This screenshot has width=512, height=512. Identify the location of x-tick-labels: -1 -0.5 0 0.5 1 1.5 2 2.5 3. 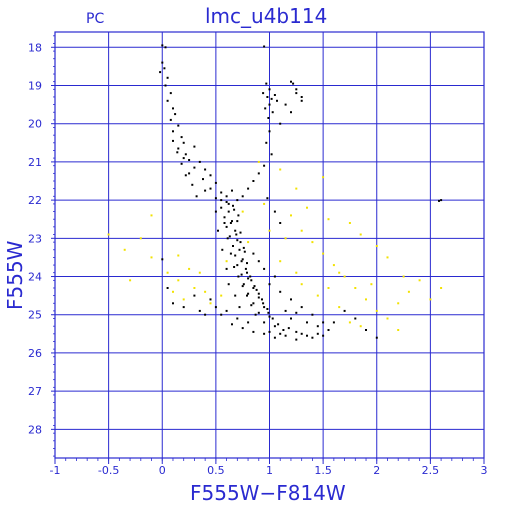
(269, 470).